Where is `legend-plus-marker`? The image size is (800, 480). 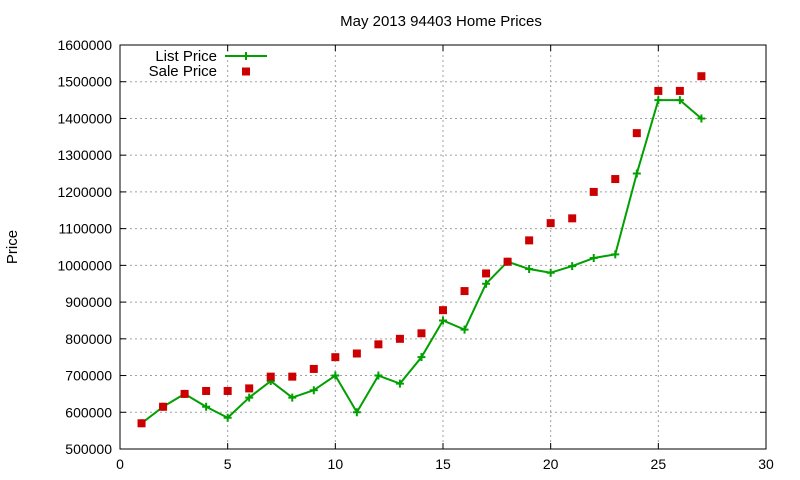
legend-plus-marker is located at coordinates (246, 56).